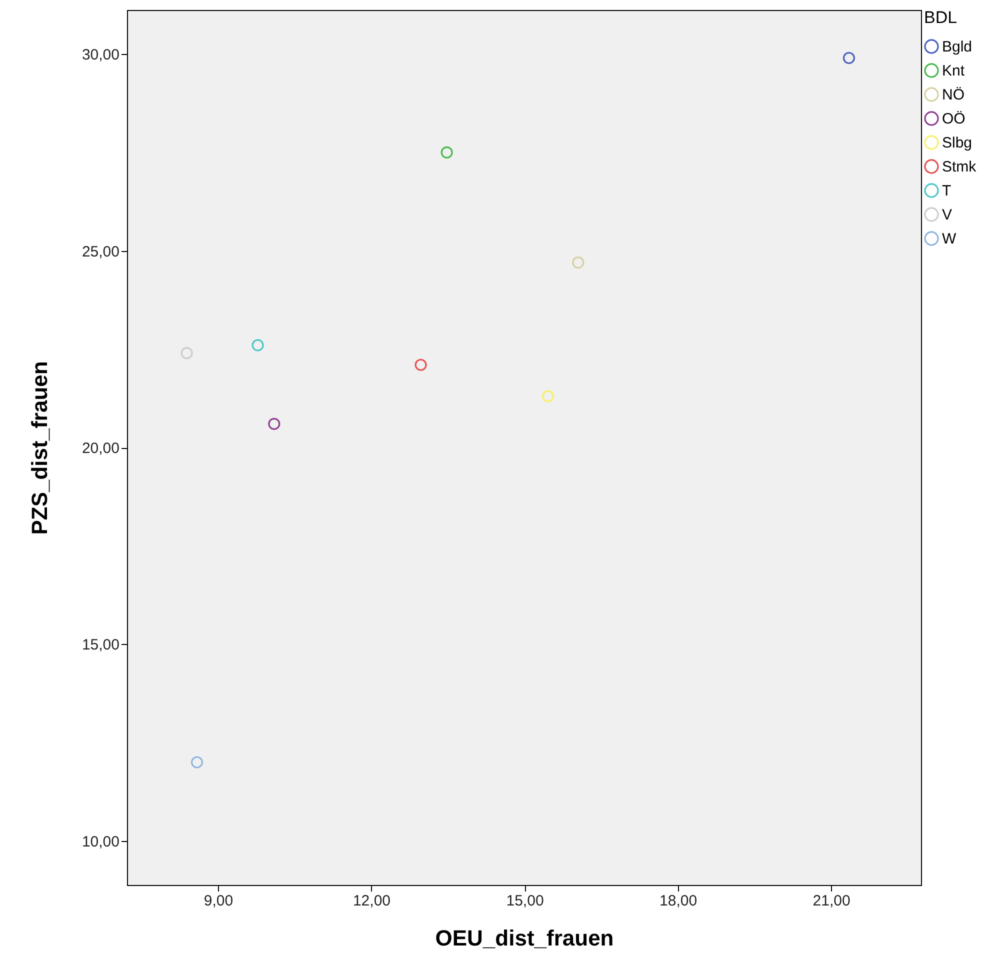 This screenshot has width=995, height=976. Describe the element at coordinates (101, 448) in the screenshot. I see `y-tick-label: 20,00` at that location.